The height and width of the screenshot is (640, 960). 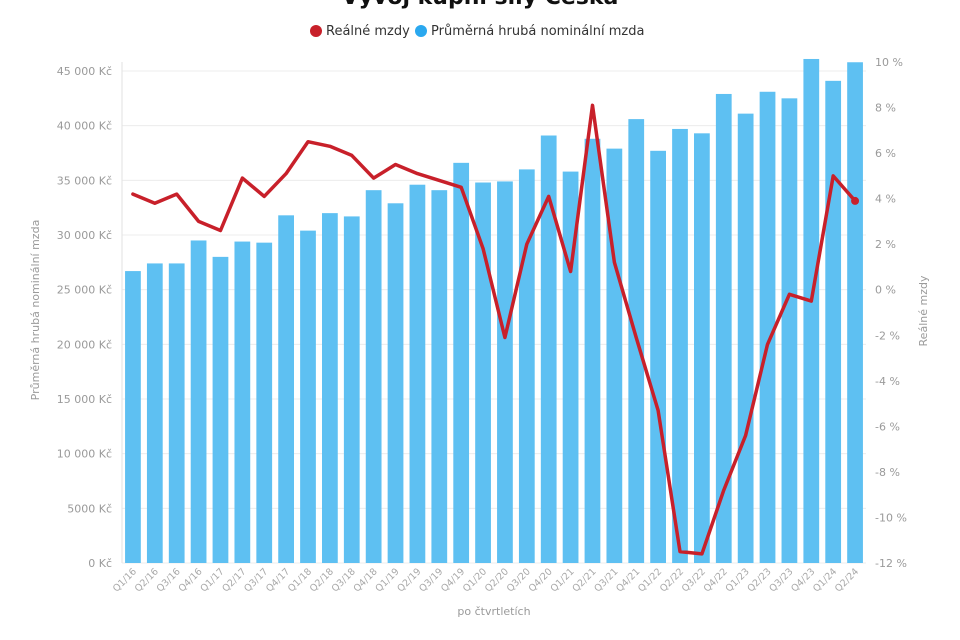 I want to click on bottom-axis-title: po čtvrtletích, so click(x=493, y=611).